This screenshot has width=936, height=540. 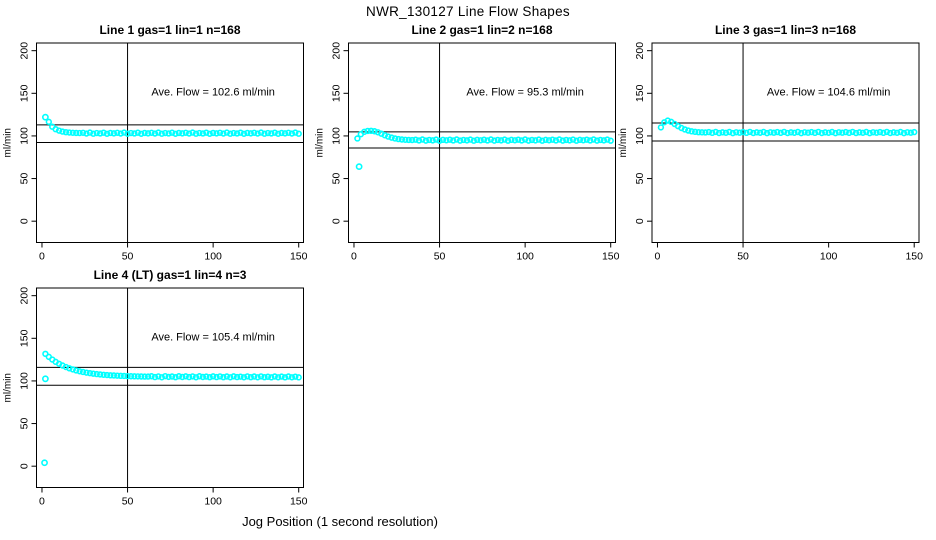 I want to click on data-points, so click(x=787, y=127).